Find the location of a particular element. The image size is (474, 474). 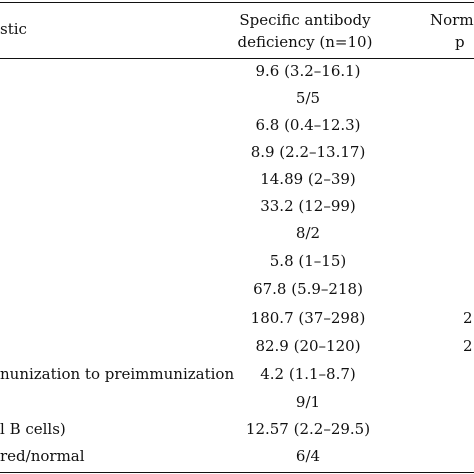

header-sad-line2: deficiency (n=10) is located at coordinates (305, 42).